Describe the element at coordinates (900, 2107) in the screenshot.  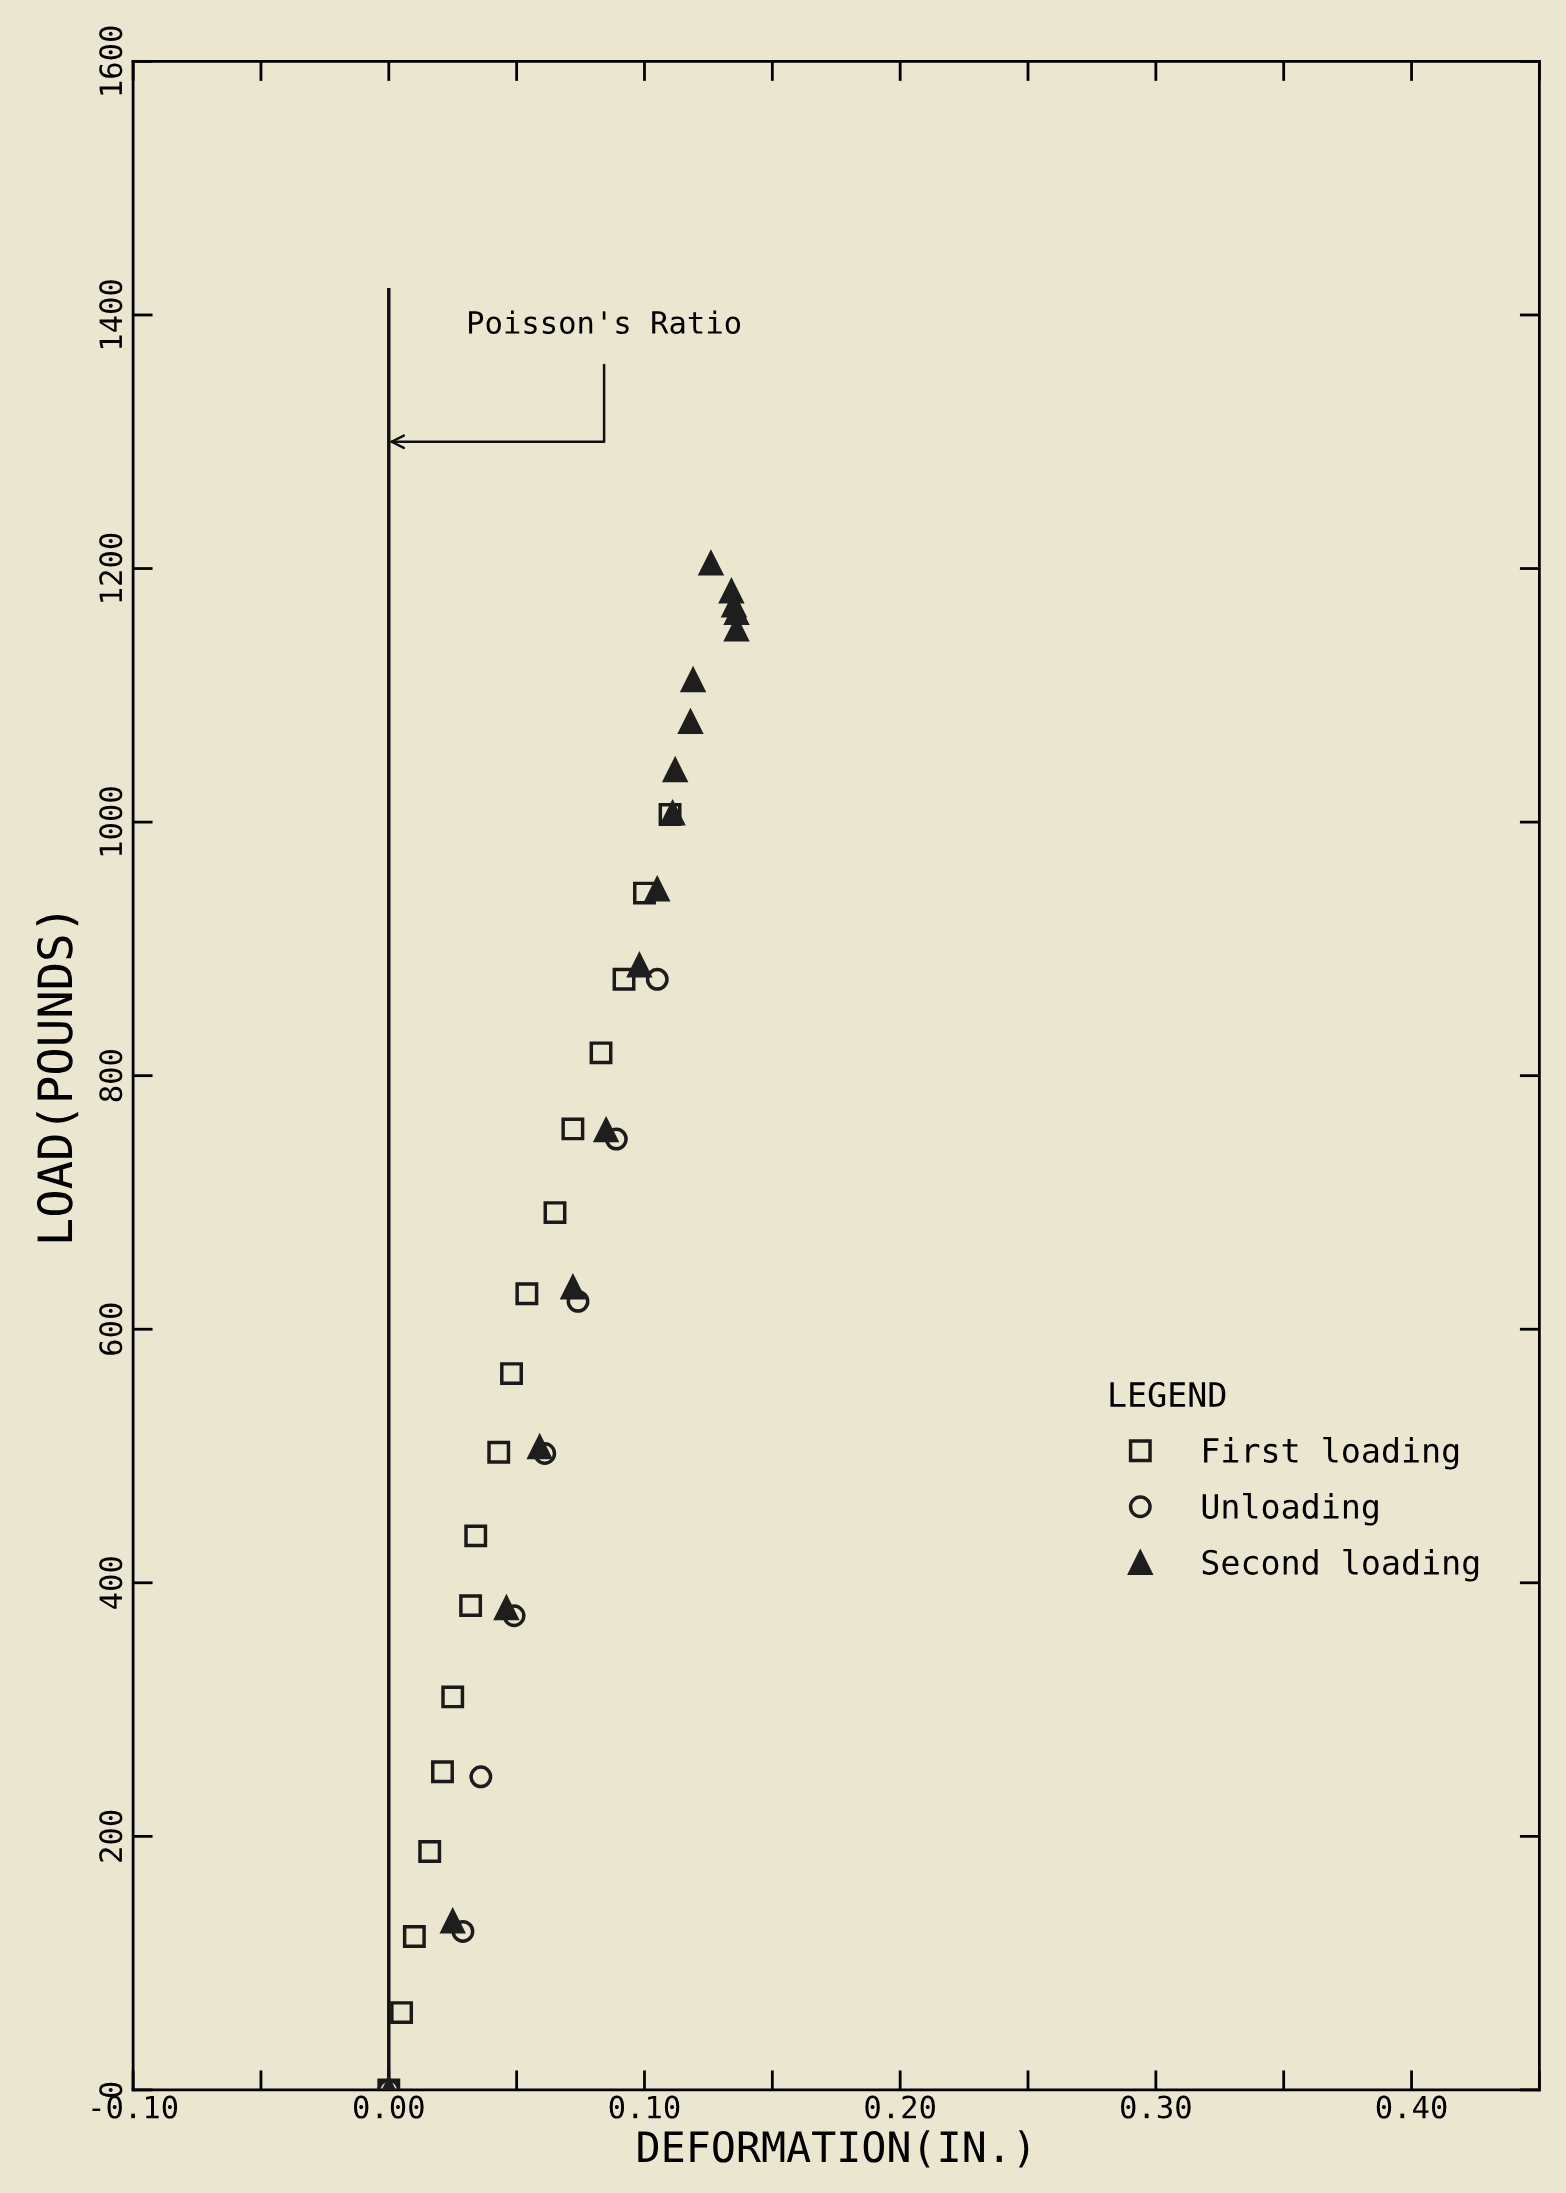
I see `x-tick-label: 0.20` at that location.